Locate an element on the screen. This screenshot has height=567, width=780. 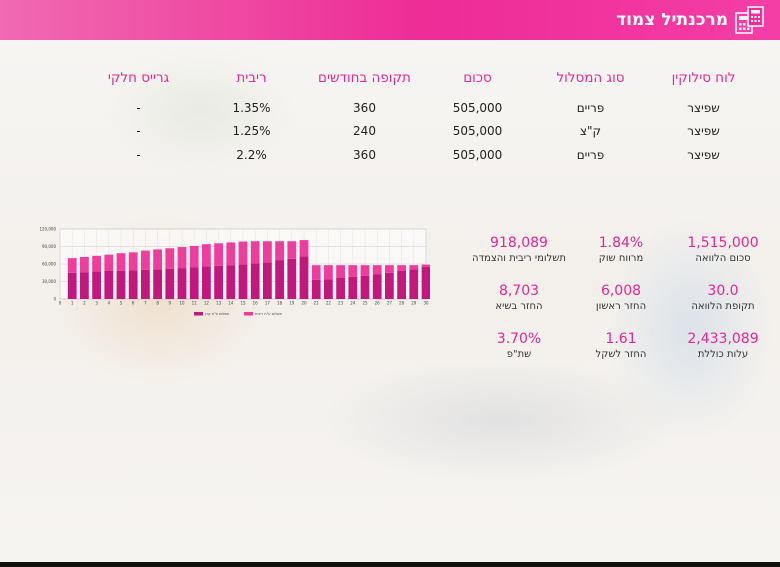
column-header: תקופה בחודשים is located at coordinates (364, 78).